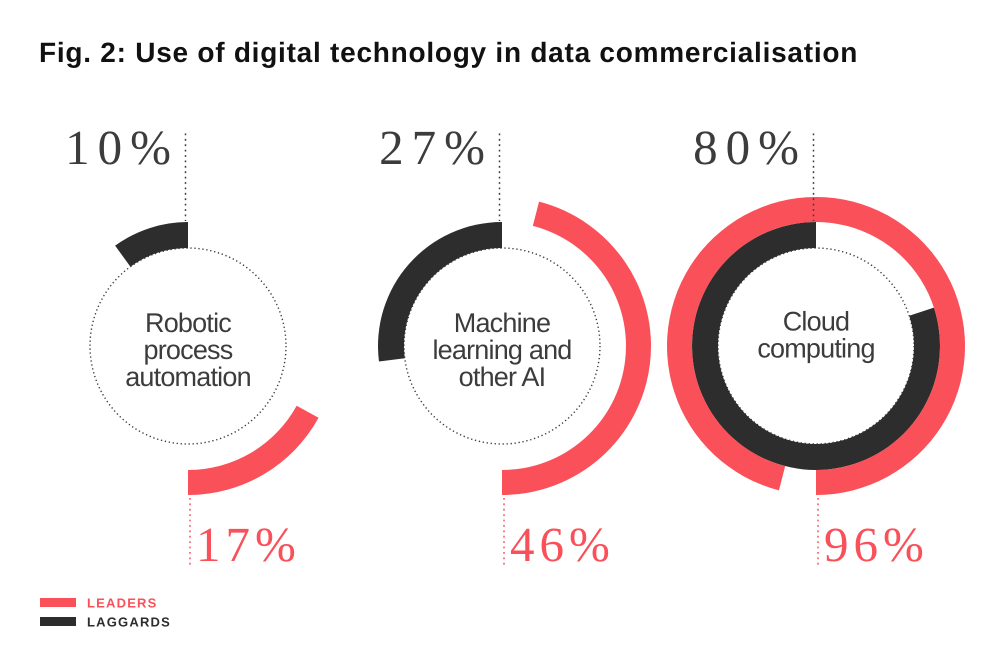  Describe the element at coordinates (562, 544) in the screenshot. I see `svg-text: 46%` at that location.